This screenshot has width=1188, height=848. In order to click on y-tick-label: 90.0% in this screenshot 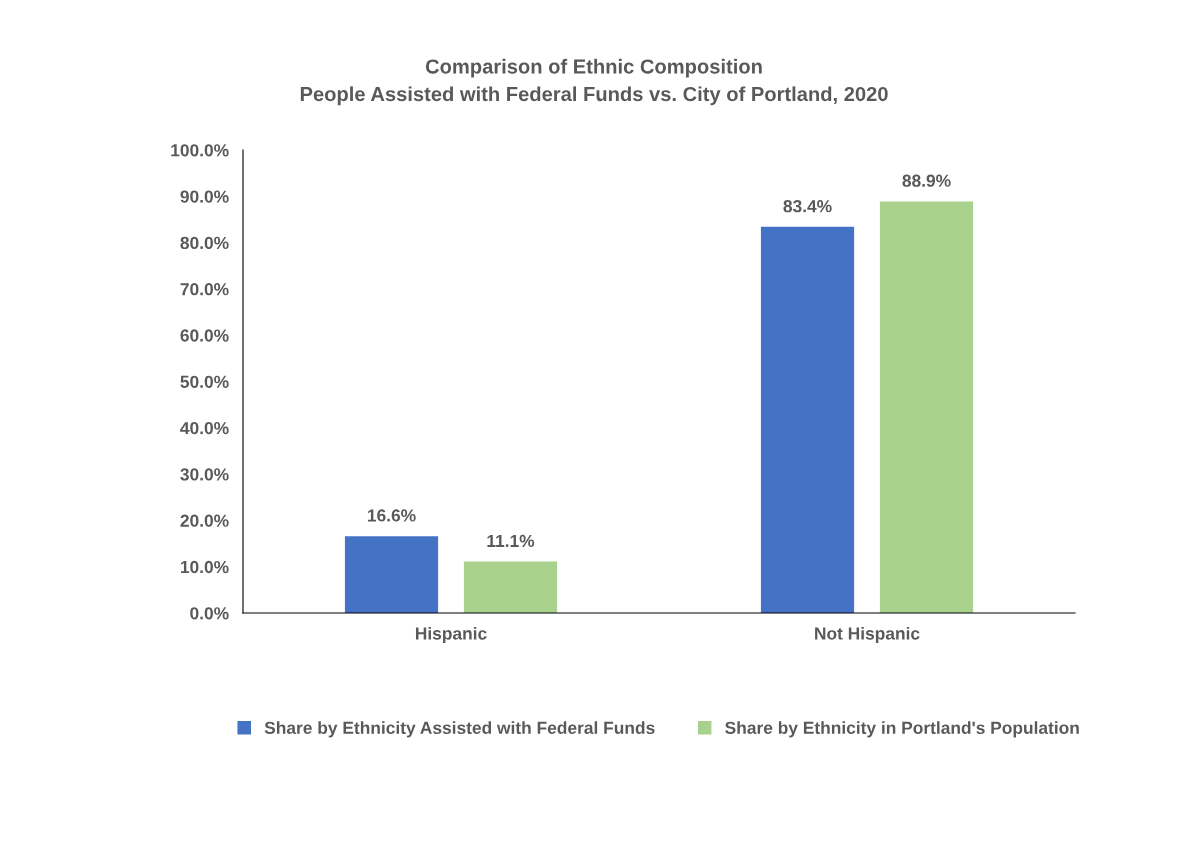, I will do `click(204, 196)`.